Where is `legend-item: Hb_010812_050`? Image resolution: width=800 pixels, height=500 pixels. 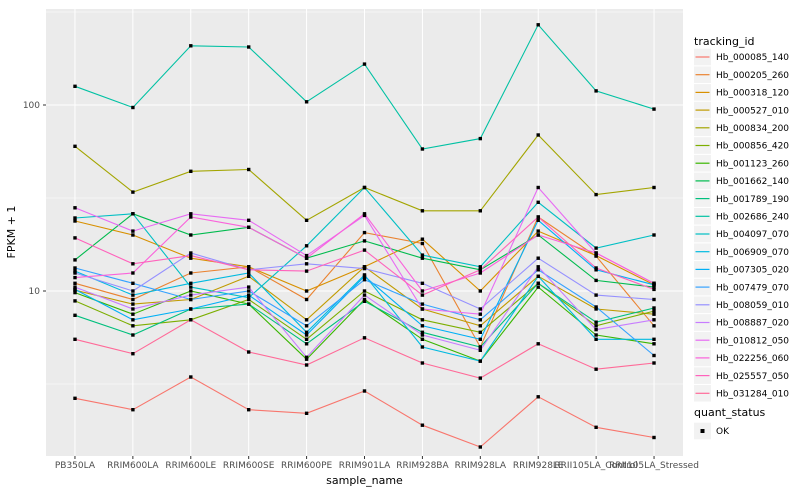
legend-item: Hb_010812_050 is located at coordinates (741, 340).